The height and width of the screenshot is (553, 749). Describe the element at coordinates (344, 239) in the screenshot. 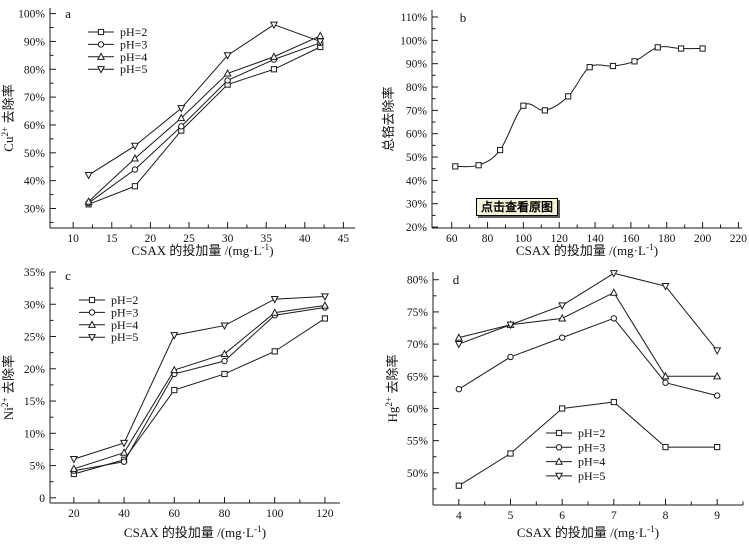

I see `svg-text: 45` at that location.